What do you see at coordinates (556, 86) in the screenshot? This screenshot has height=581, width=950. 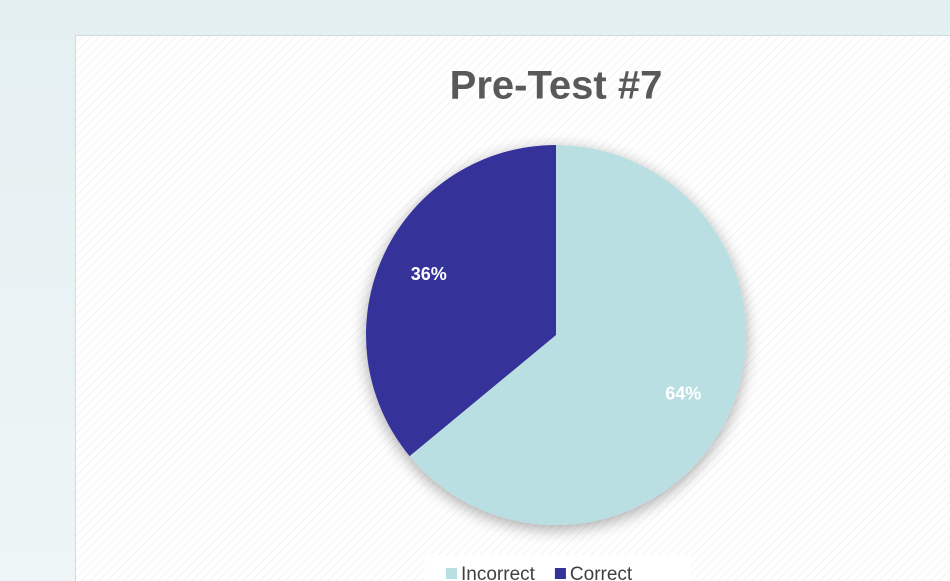 I see `chart-title: Pre-Test #7` at bounding box center [556, 86].